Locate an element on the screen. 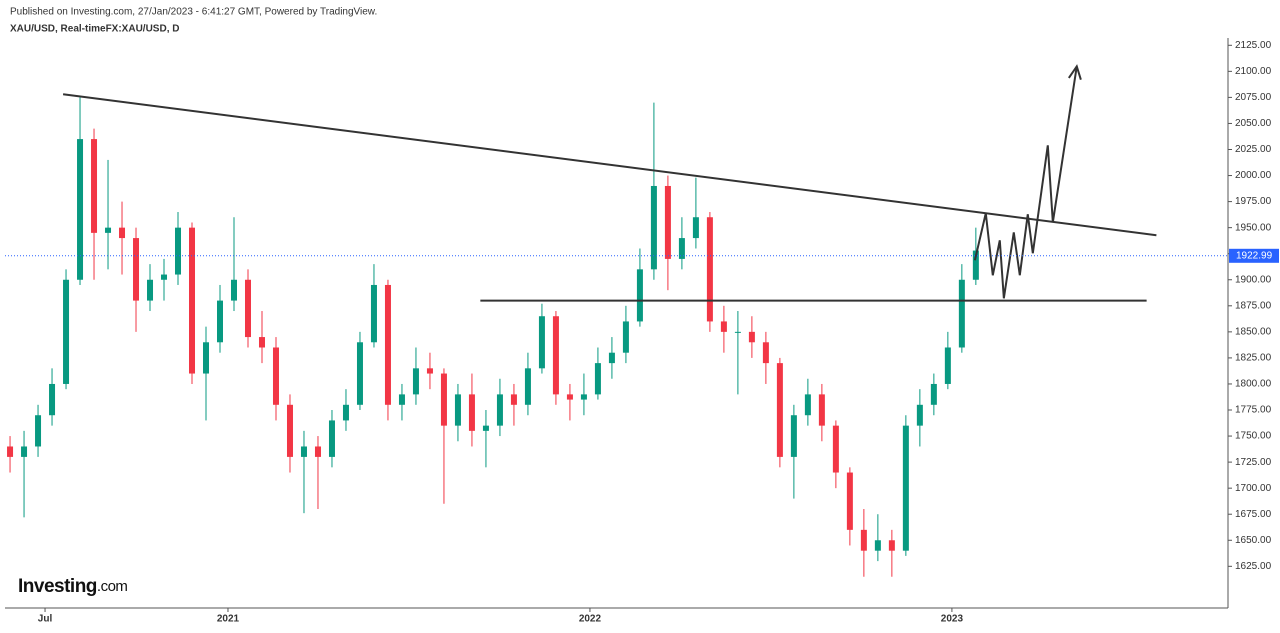 This screenshot has height=633, width=1280. y-tick-label: 1800.00 is located at coordinates (1253, 384).